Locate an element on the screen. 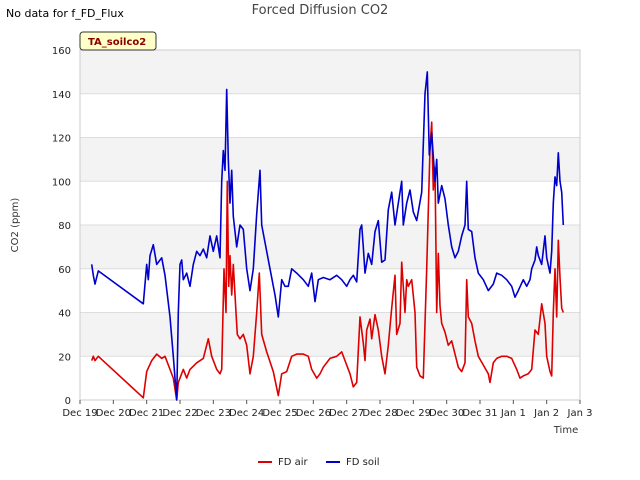  x-tick-label-0: Dec 19 is located at coordinates (79, 413).